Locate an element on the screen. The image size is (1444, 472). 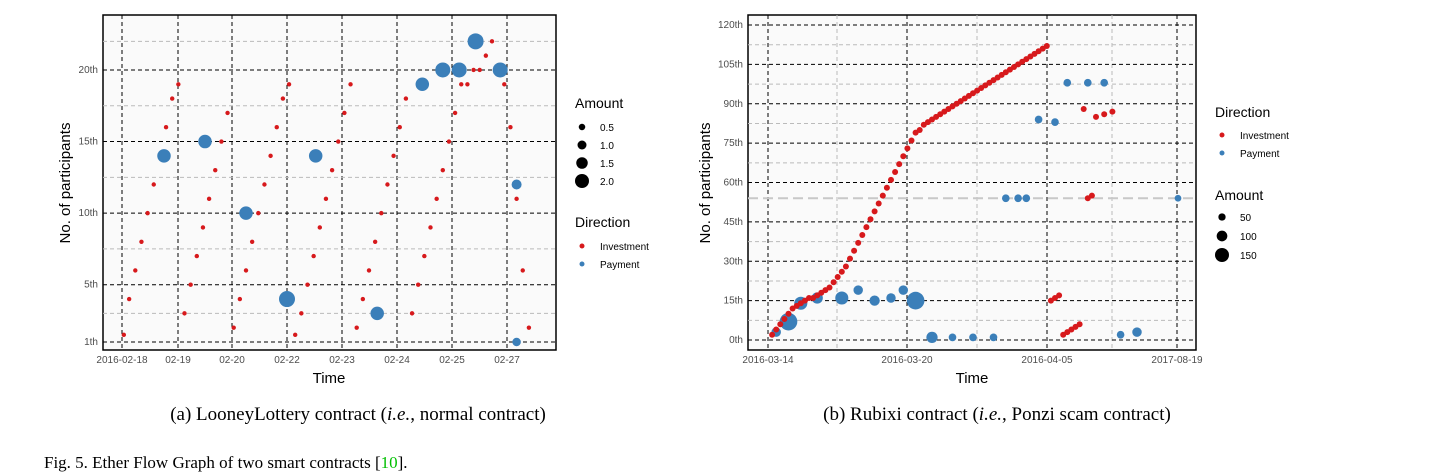
legend-direction-key-a is located at coordinates (582, 264).